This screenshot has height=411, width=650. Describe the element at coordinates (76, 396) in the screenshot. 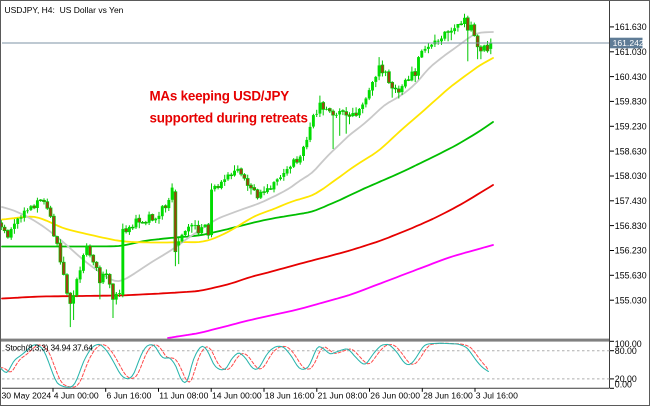

I see `svg-text: 4 Jun 00:00` at that location.